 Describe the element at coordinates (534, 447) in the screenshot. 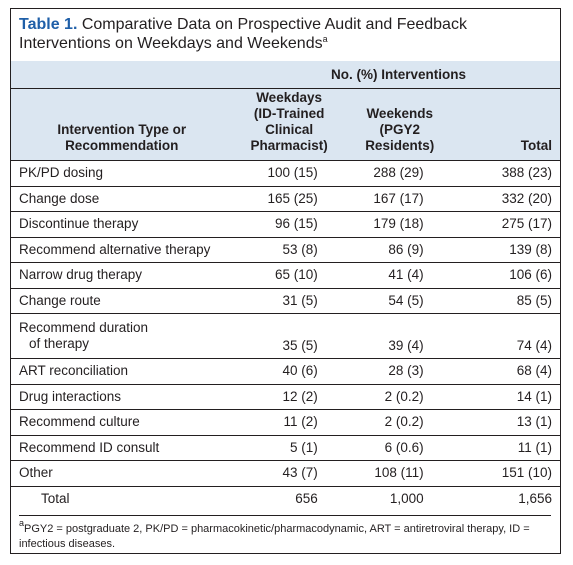

I see `value-cell: 11 (1)` at that location.